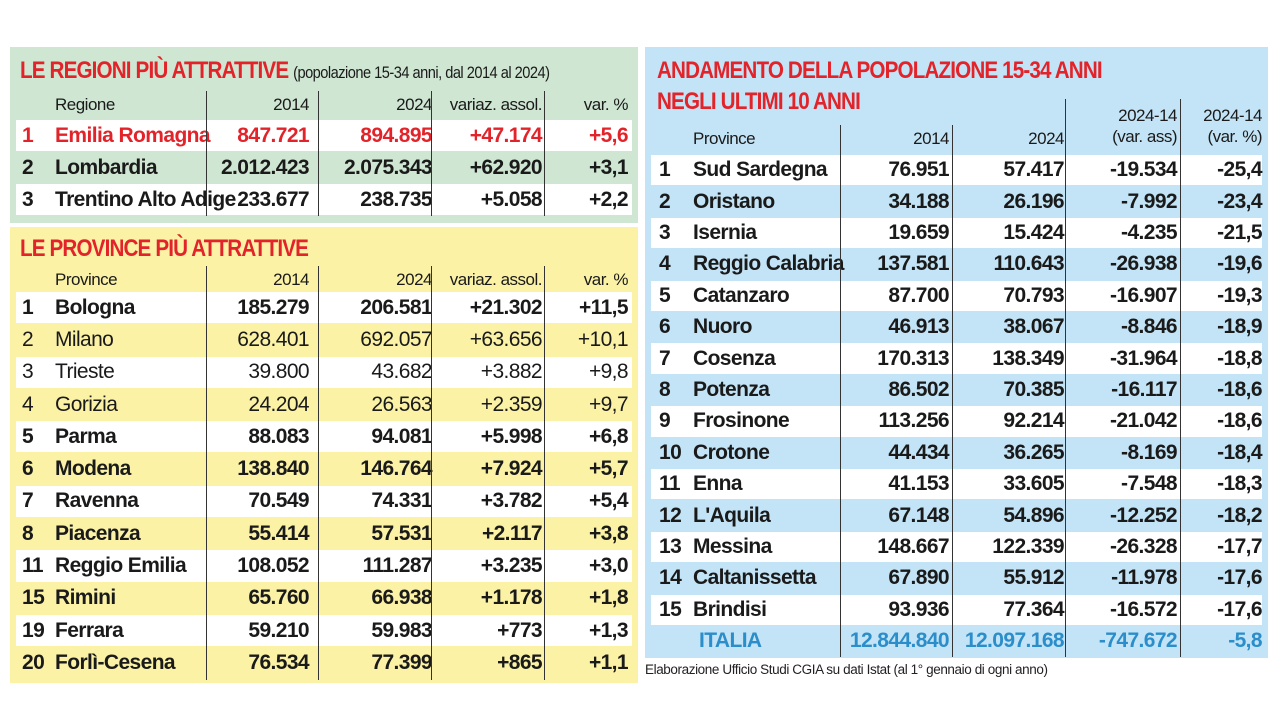 The height and width of the screenshot is (720, 1280). What do you see at coordinates (511, 372) in the screenshot?
I see `variation-abs: +3.882` at bounding box center [511, 372].